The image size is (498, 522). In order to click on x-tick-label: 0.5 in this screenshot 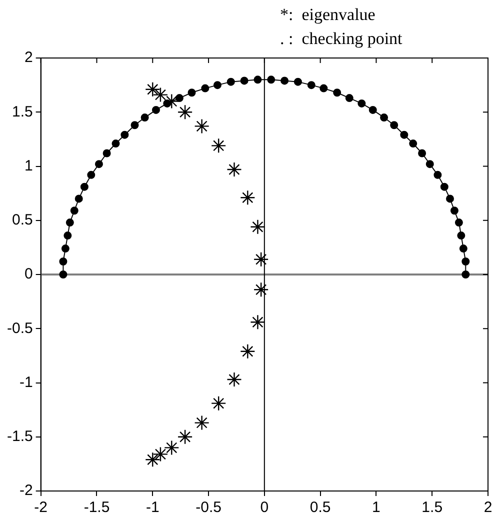, I will do `click(320, 507)`.